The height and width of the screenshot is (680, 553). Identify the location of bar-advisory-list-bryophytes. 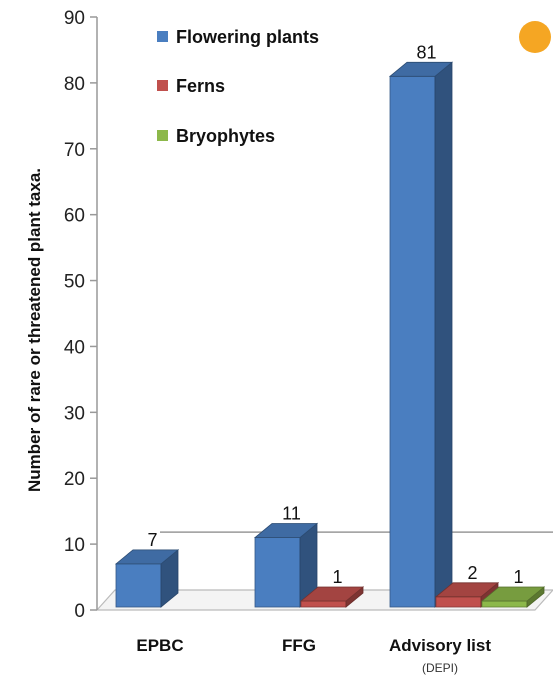
(513, 597).